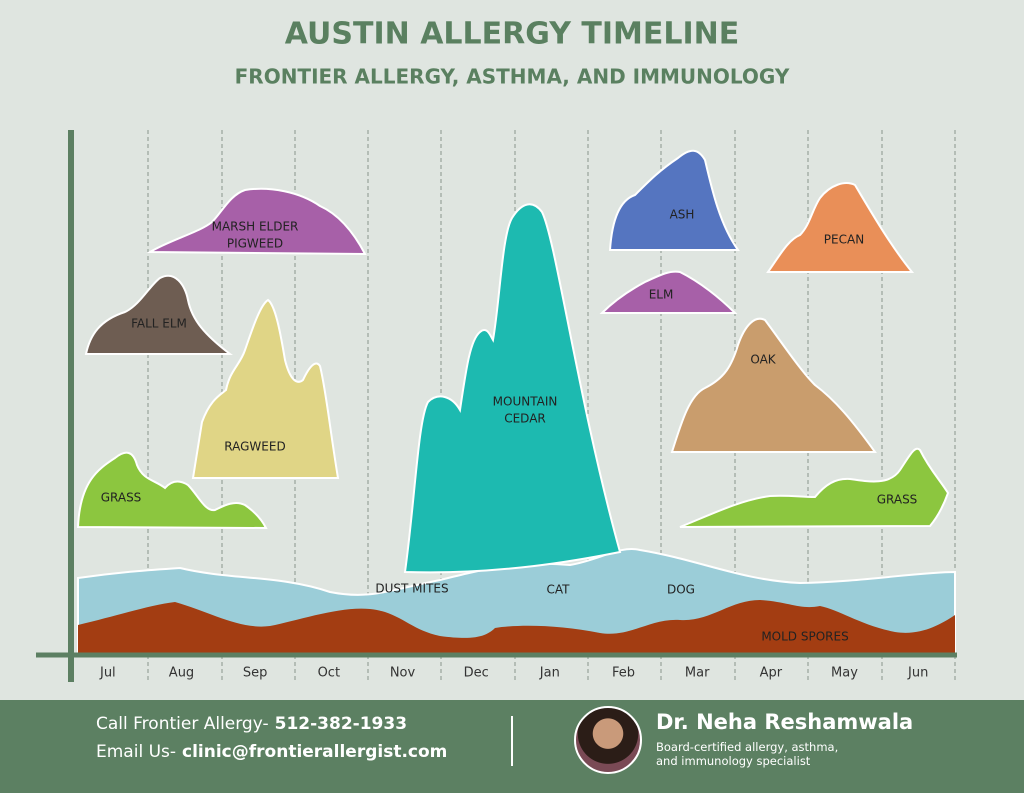 Image resolution: width=1024 pixels, height=793 pixels. Describe the element at coordinates (917, 673) in the screenshot. I see `month-label: Jun` at that location.